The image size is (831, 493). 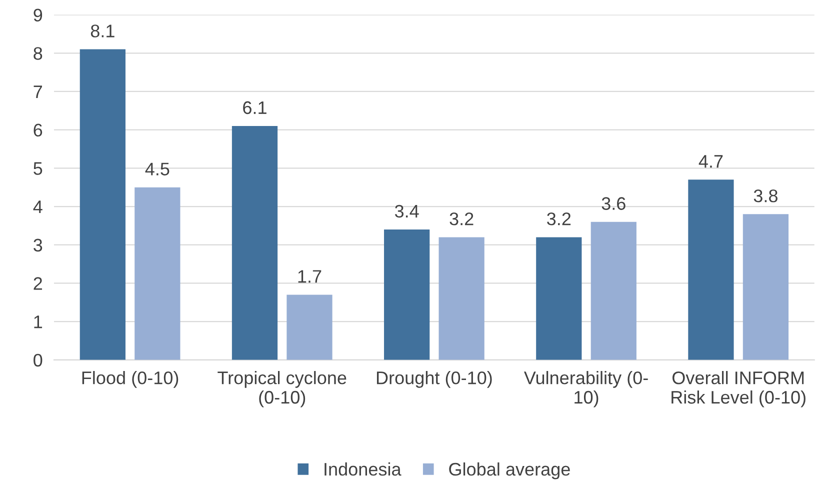 What do you see at coordinates (406, 211) in the screenshot?
I see `data-label: 3.4` at bounding box center [406, 211].